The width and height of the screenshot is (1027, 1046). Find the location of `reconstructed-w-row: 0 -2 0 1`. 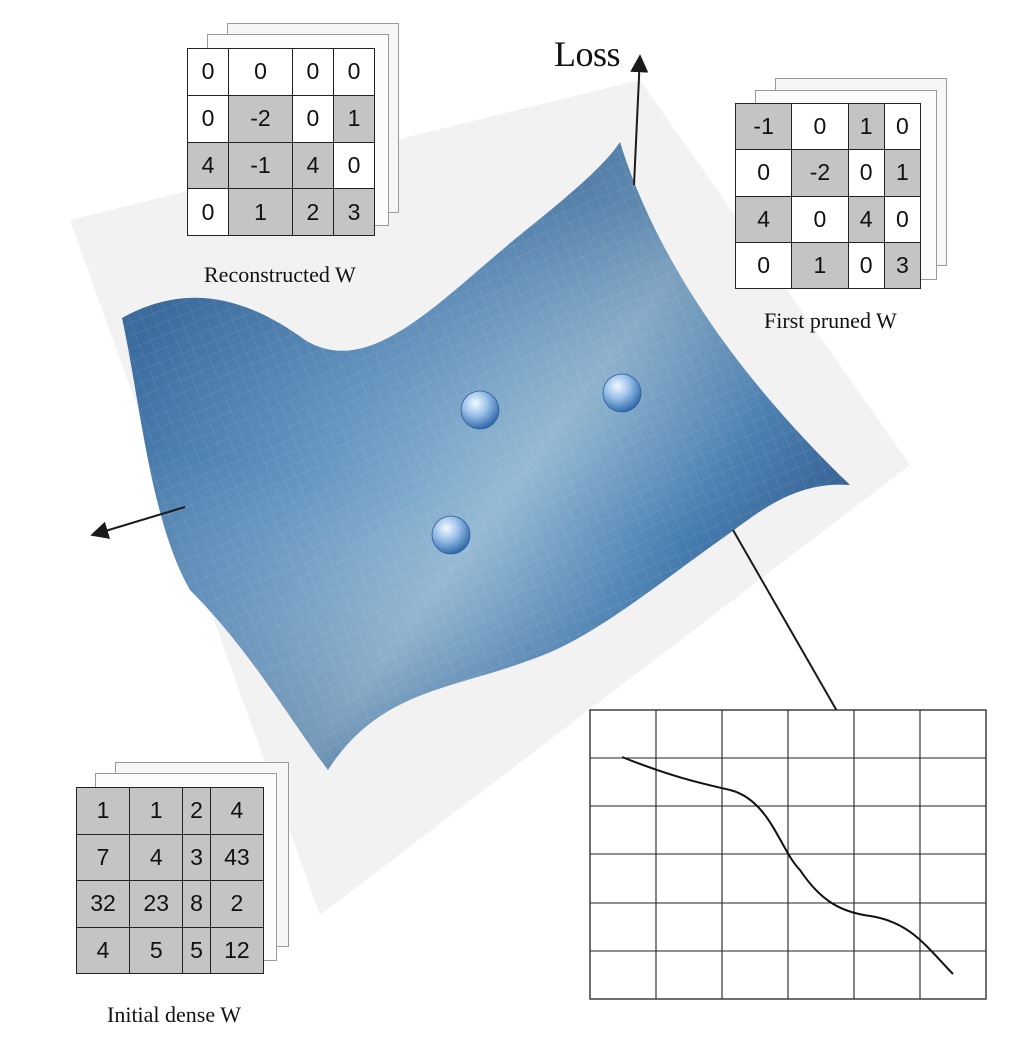

reconstructed-w-row: 0 -2 0 1 is located at coordinates (281, 118).